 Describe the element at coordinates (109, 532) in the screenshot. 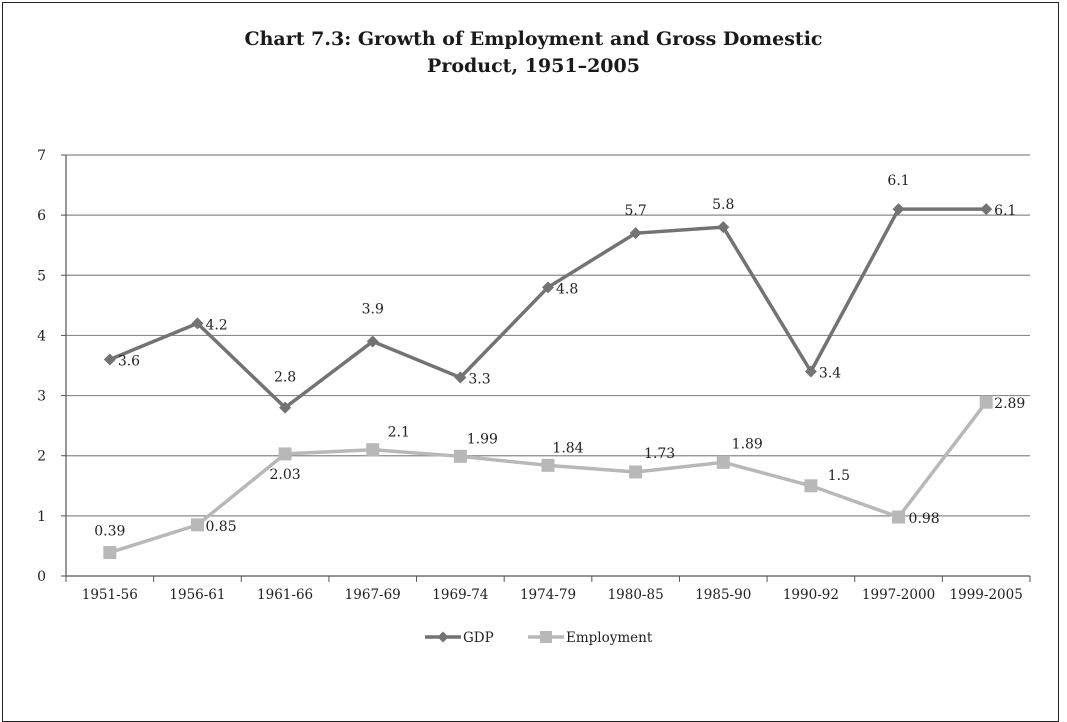

I see `employment-data-label: 0.39` at that location.